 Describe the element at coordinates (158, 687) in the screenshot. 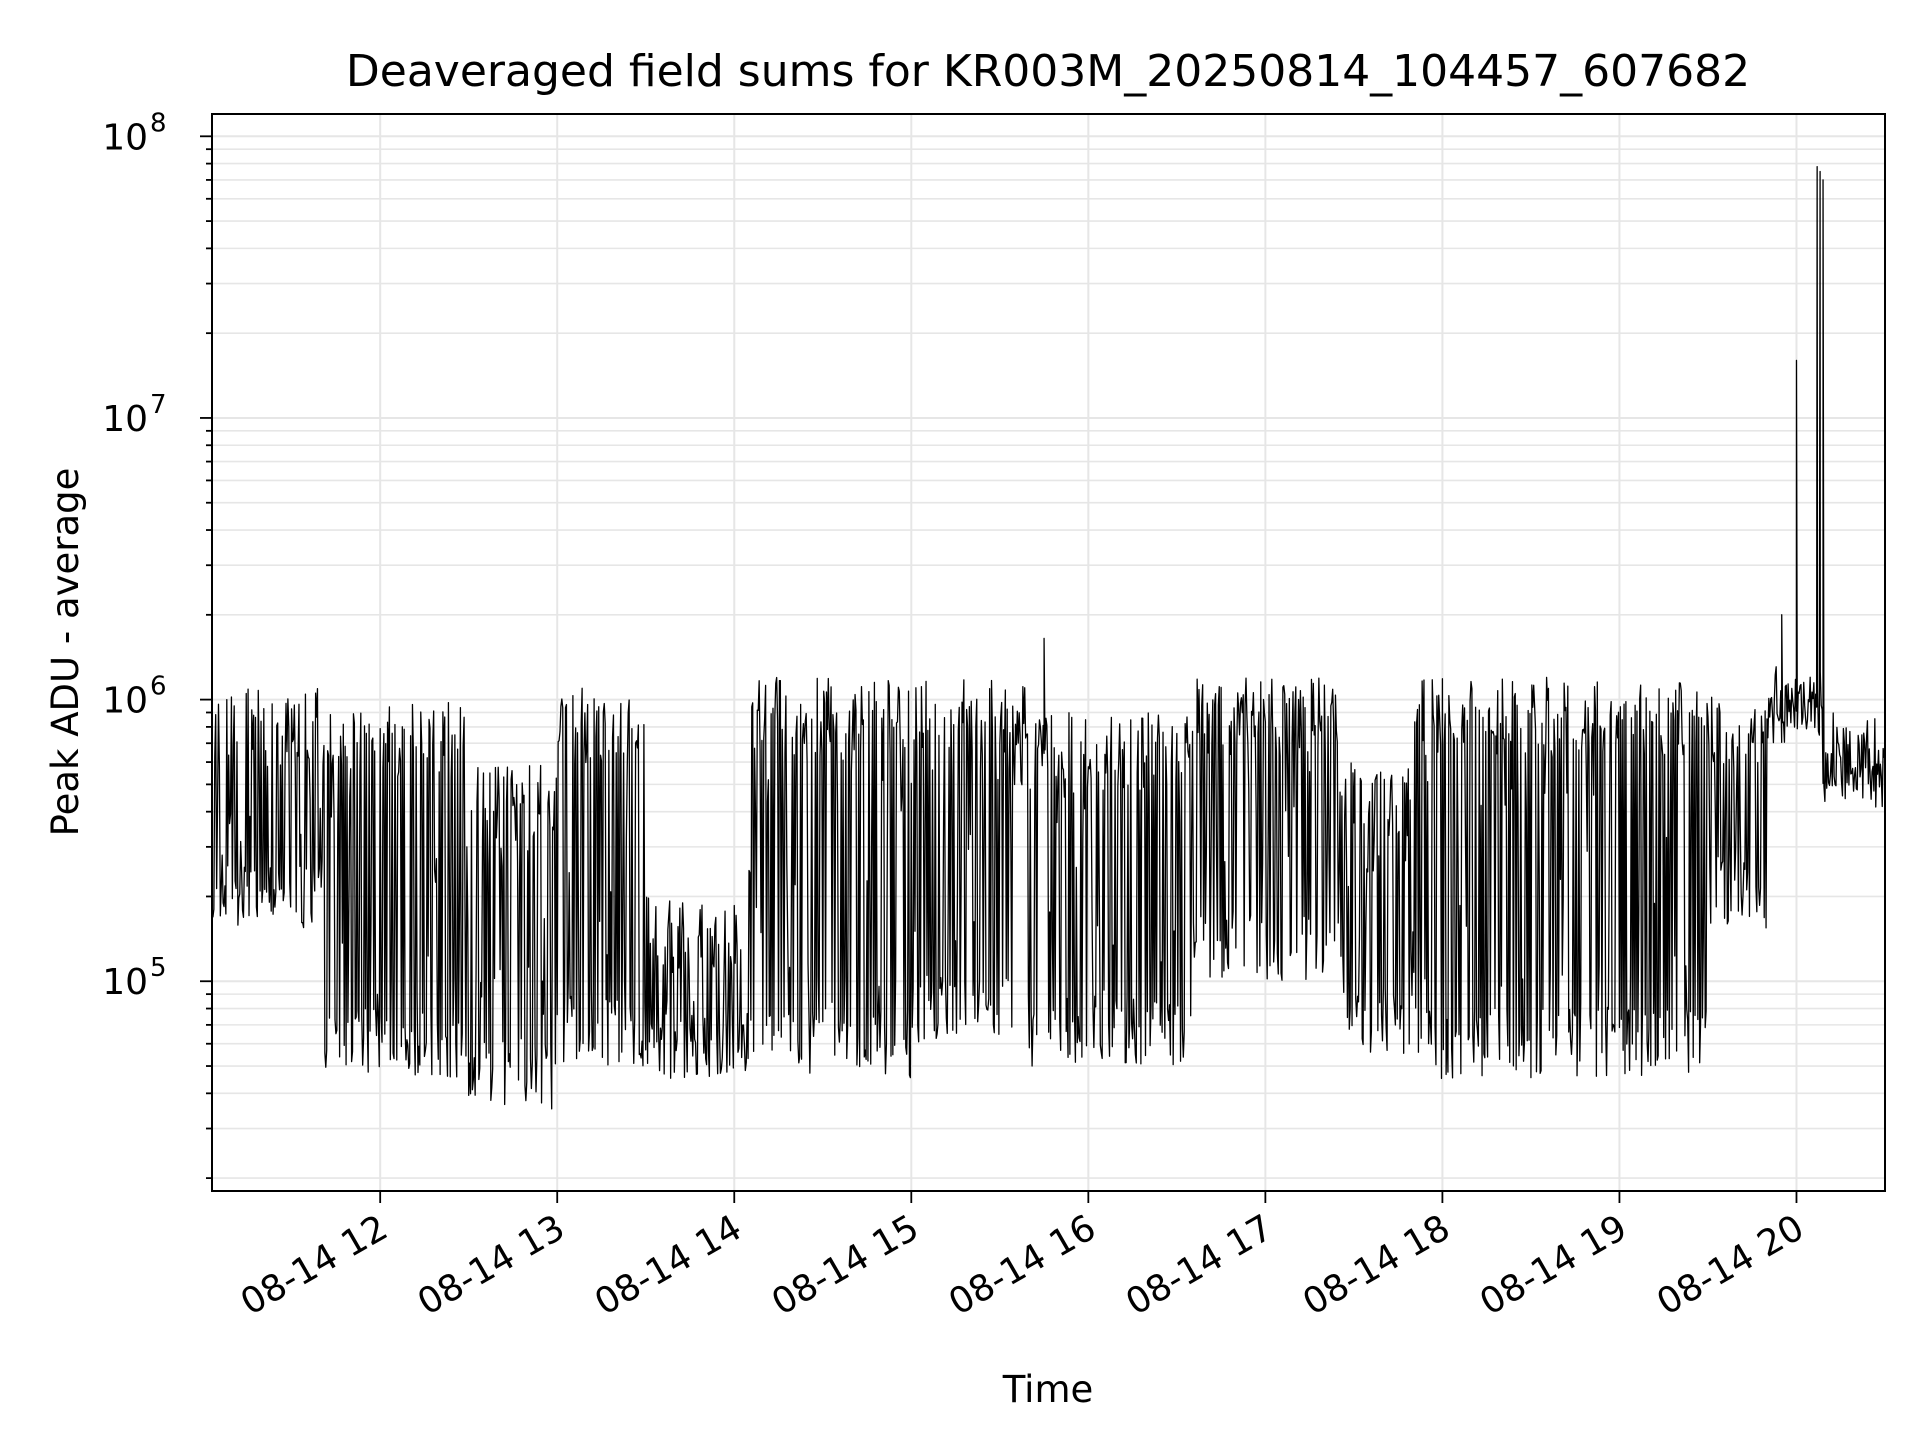

I see `y-tick-exponent: 6` at that location.